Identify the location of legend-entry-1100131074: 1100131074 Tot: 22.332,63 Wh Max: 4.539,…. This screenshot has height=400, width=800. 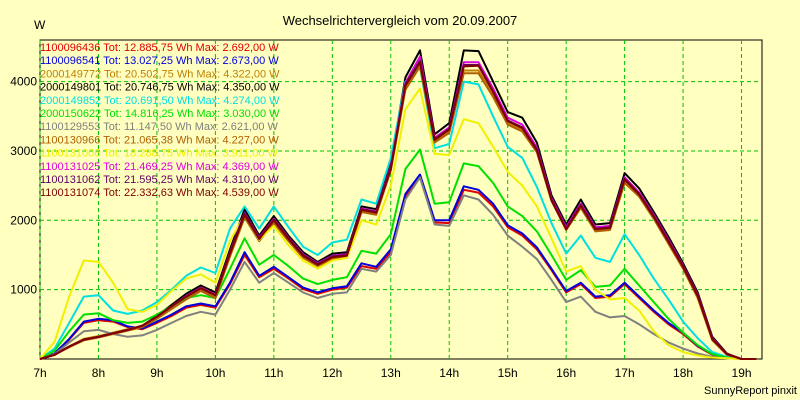
(159, 193).